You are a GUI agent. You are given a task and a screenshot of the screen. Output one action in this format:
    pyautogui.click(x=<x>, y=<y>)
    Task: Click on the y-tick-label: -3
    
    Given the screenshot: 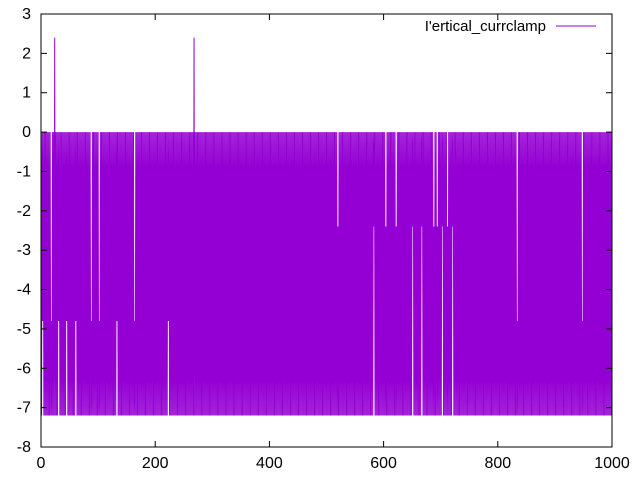 What is the action you would take?
    pyautogui.click(x=24, y=250)
    